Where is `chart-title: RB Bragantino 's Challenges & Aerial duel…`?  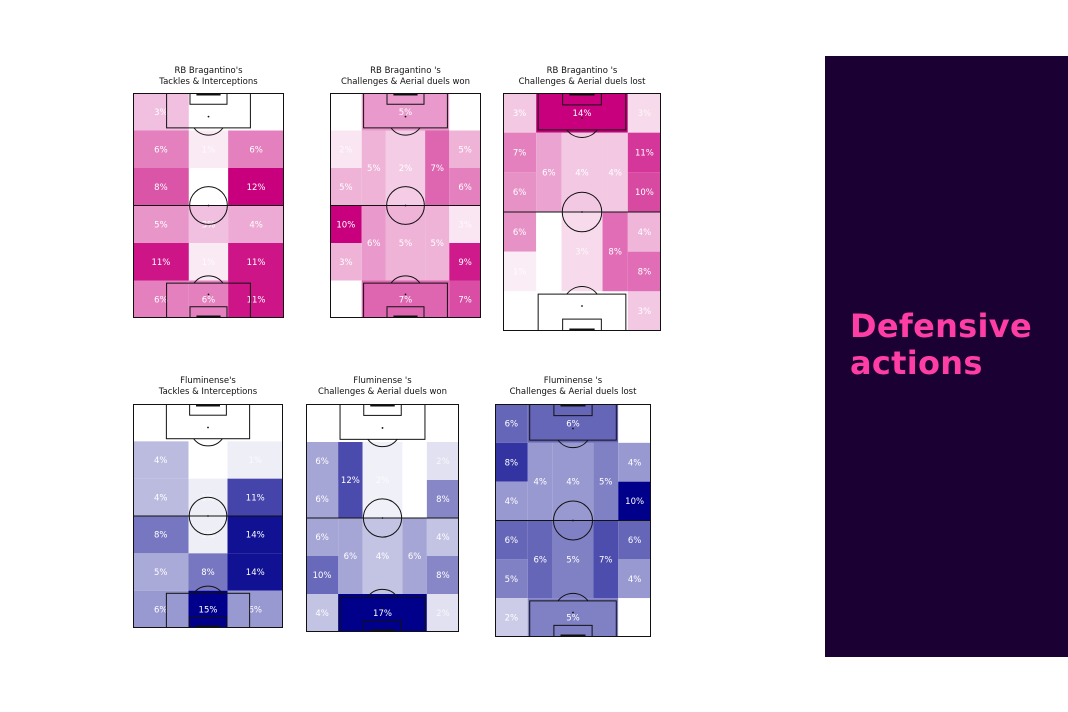
chart-title: RB Bragantino 's Challenges & Aerial duel… is located at coordinates (405, 76).